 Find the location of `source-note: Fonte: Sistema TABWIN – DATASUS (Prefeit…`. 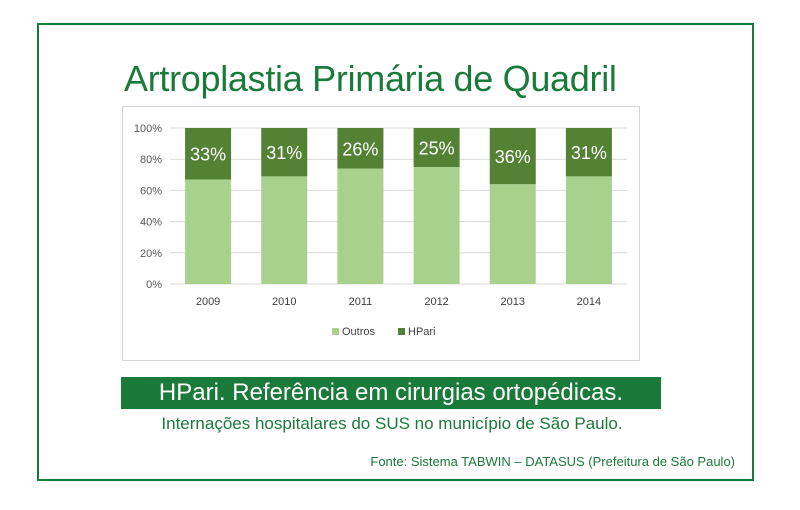

source-note: Fonte: Sistema TABWIN – DATASUS (Prefeit… is located at coordinates (552, 461).